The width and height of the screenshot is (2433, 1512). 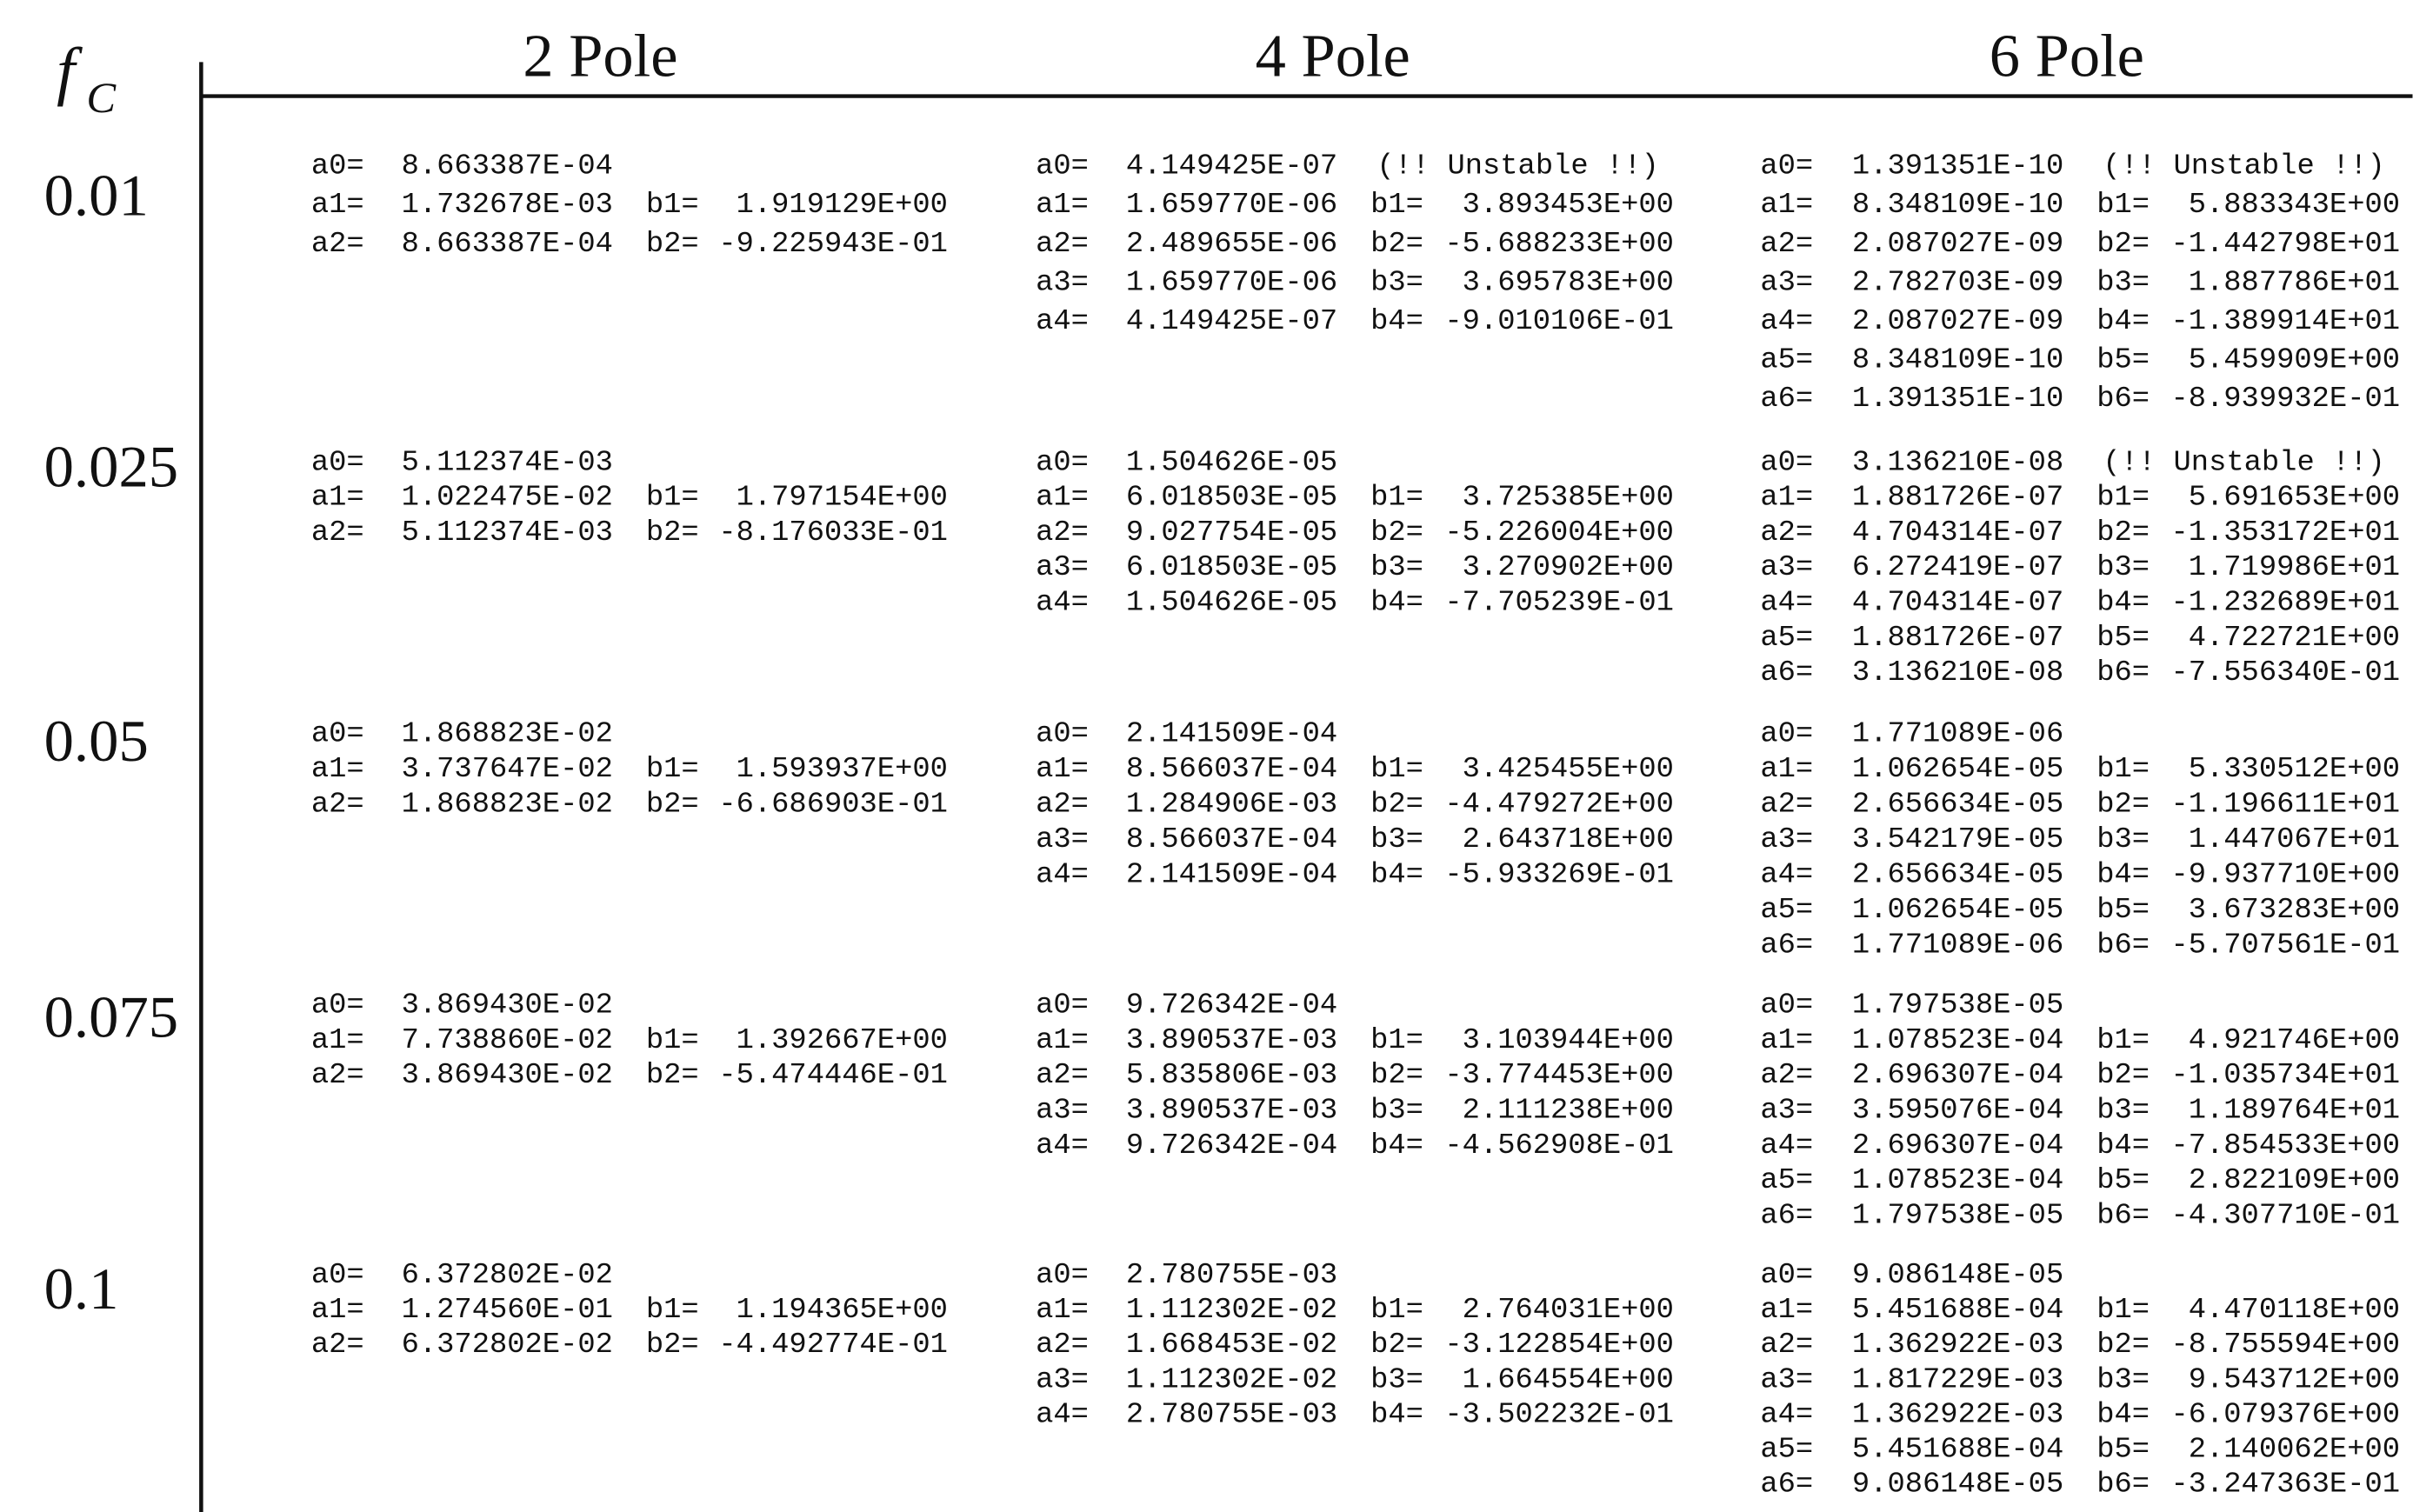 What do you see at coordinates (508, 1310) in the screenshot?
I see `a-value: 1.274560E-01` at bounding box center [508, 1310].